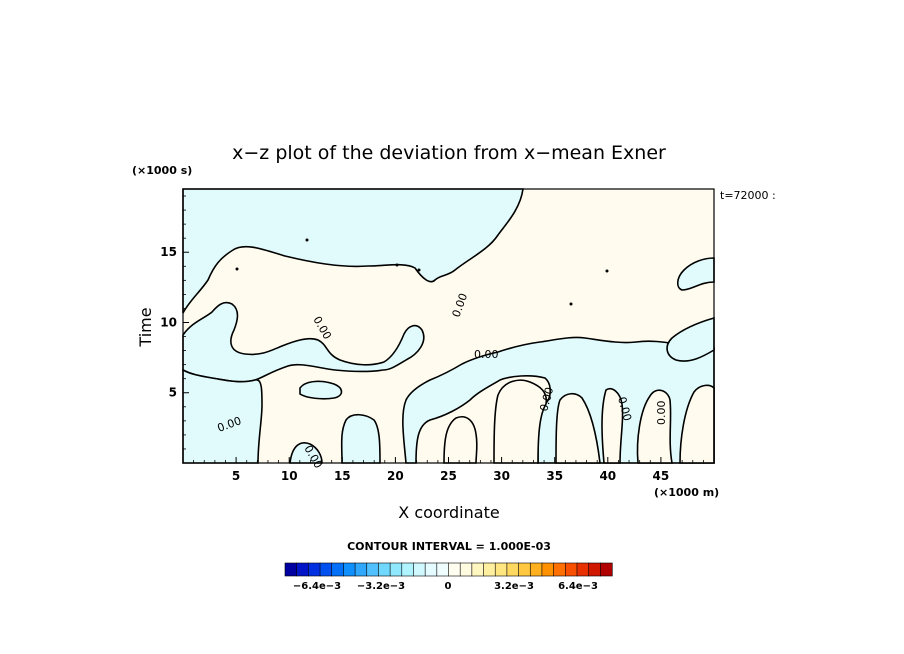 The width and height of the screenshot is (904, 654). What do you see at coordinates (236, 476) in the screenshot?
I see `x-tick-label: 5` at bounding box center [236, 476].